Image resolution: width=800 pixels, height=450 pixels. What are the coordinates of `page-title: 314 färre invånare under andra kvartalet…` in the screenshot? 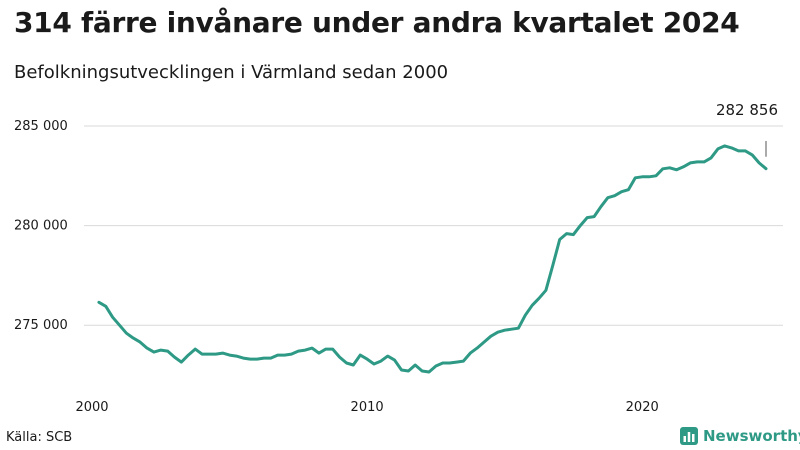 It's located at (377, 22).